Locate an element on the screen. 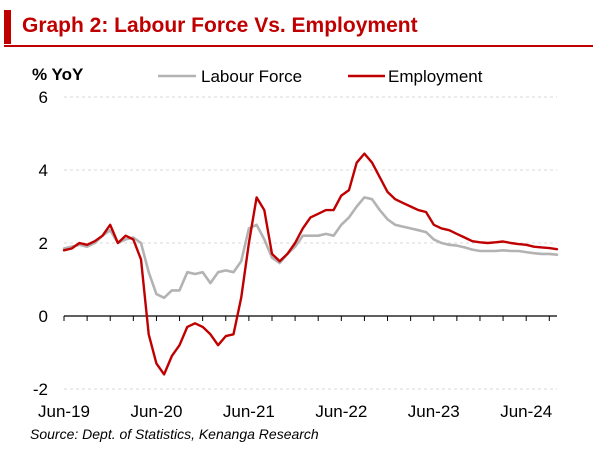  x-tick-label: Jun-21 is located at coordinates (249, 411).